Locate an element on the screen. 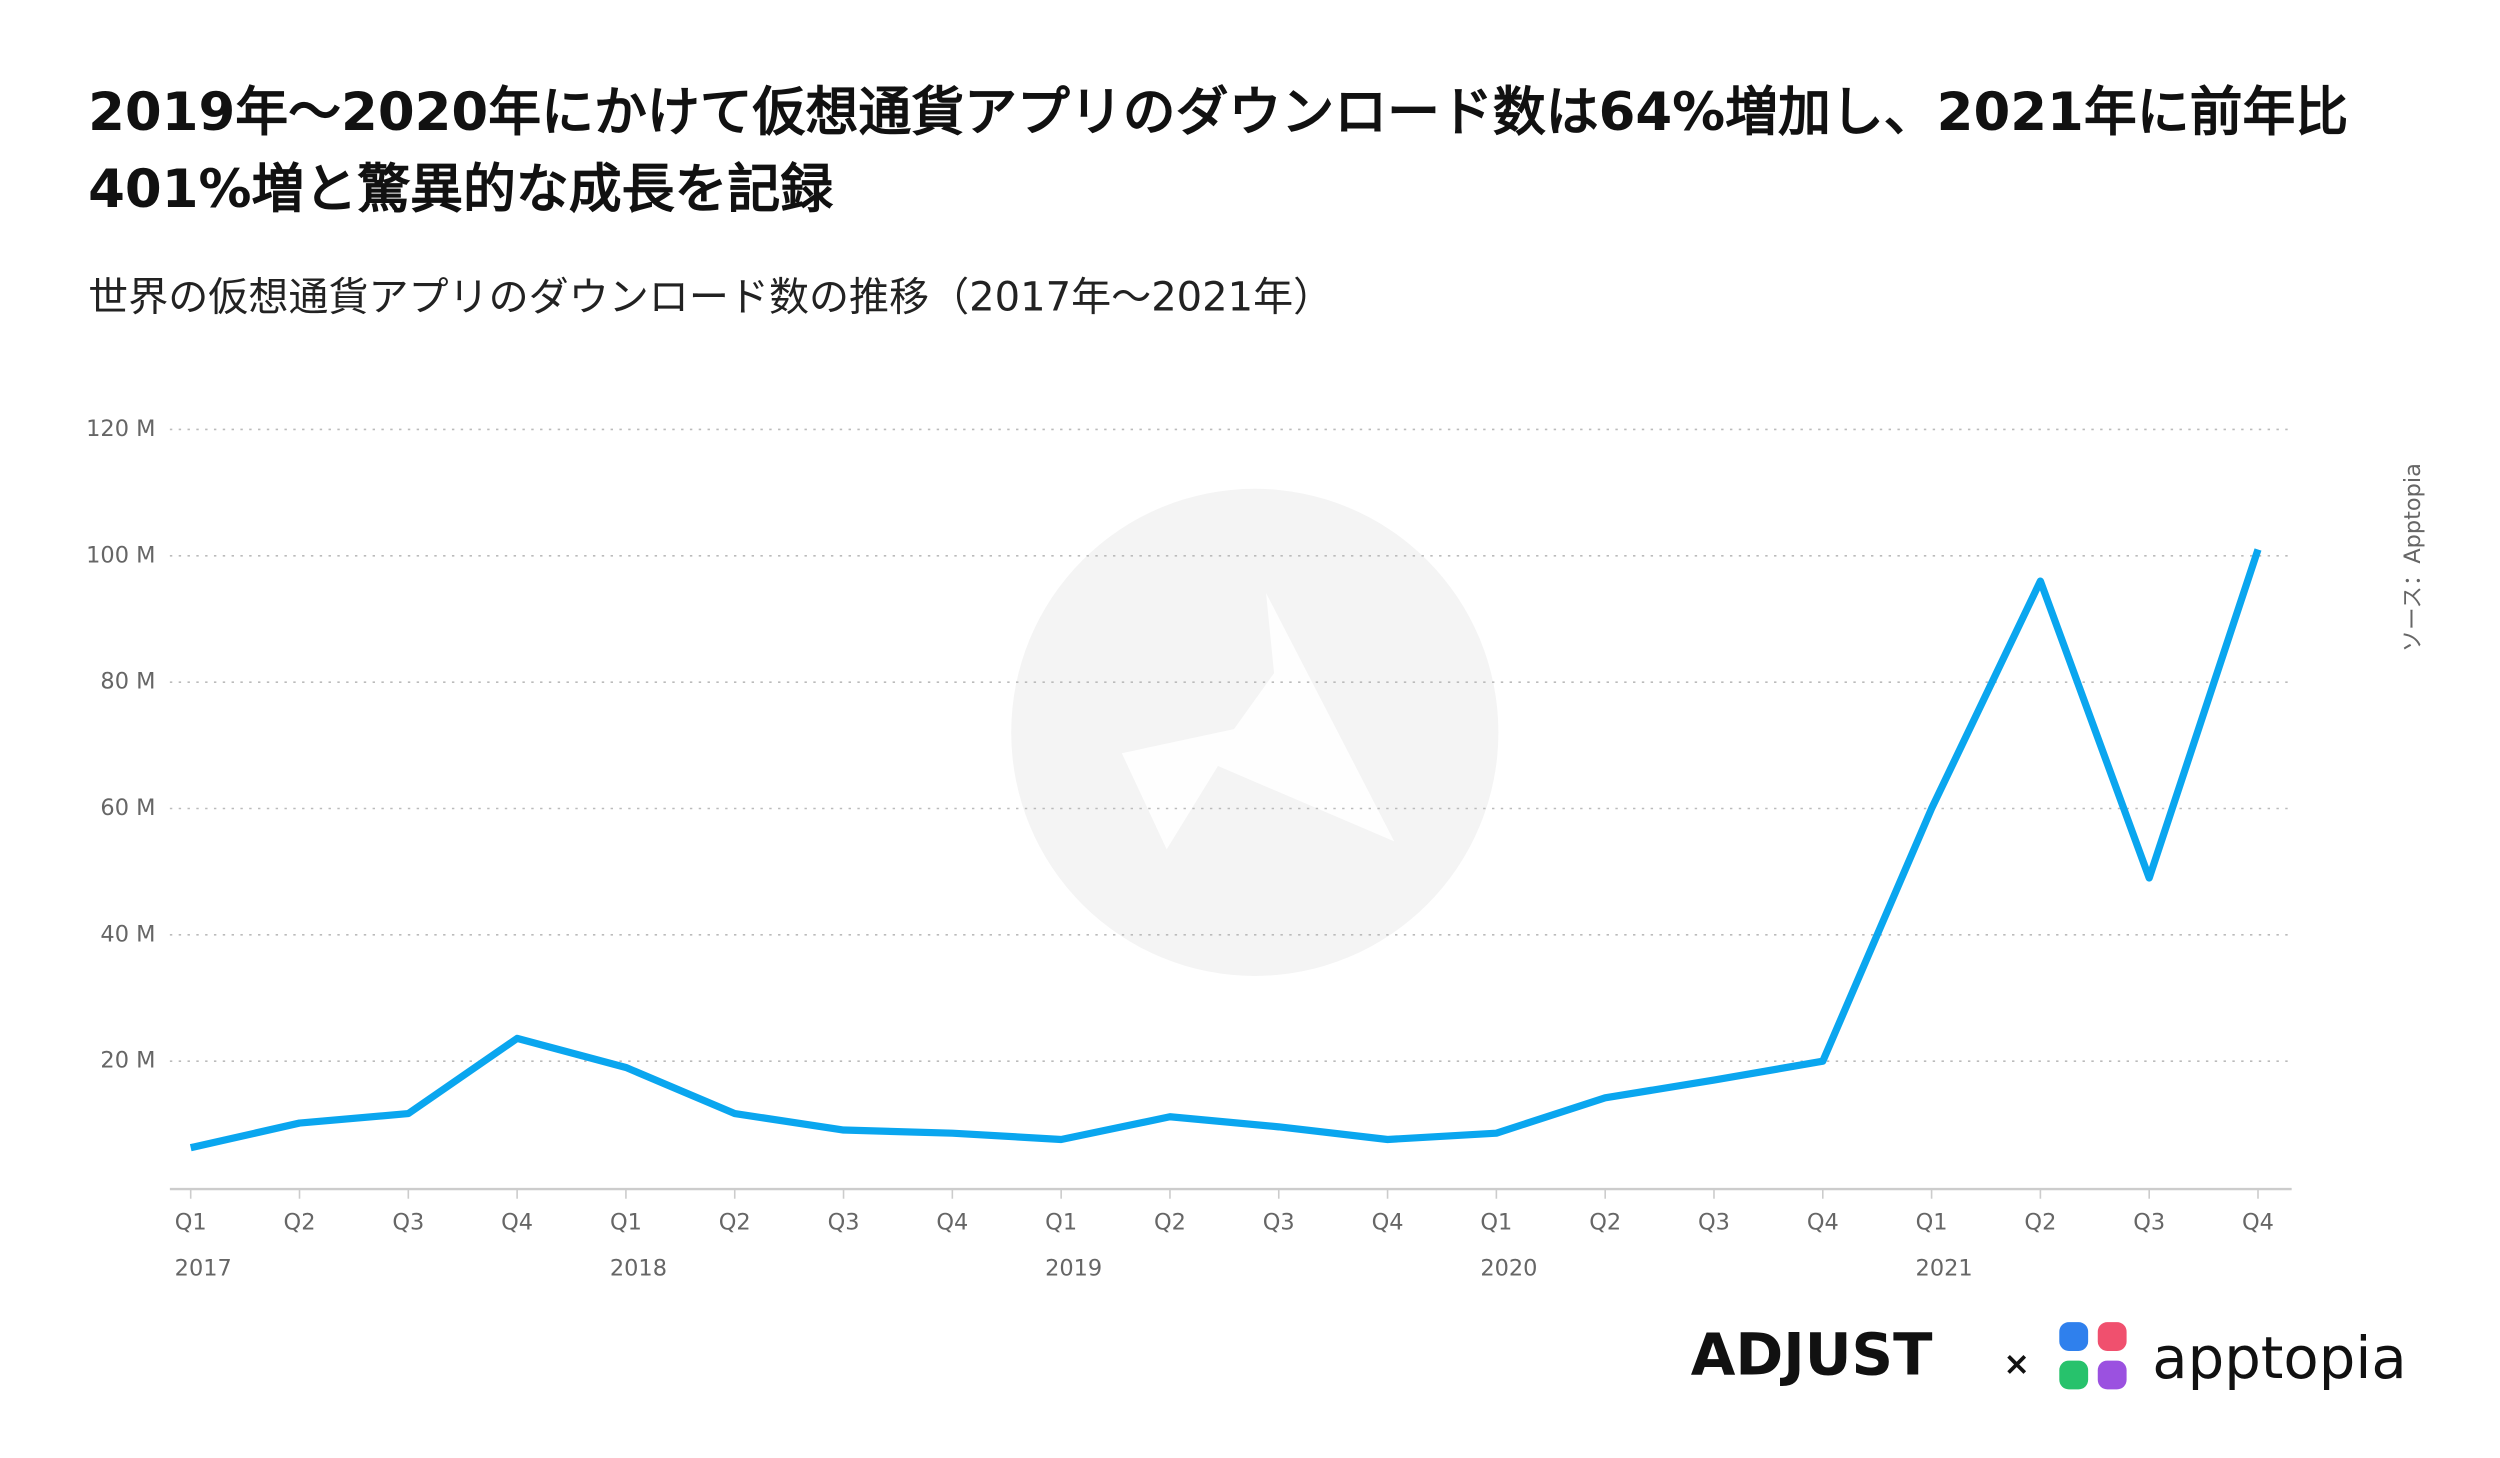  y-tick-label: 60 M is located at coordinates (127, 808).